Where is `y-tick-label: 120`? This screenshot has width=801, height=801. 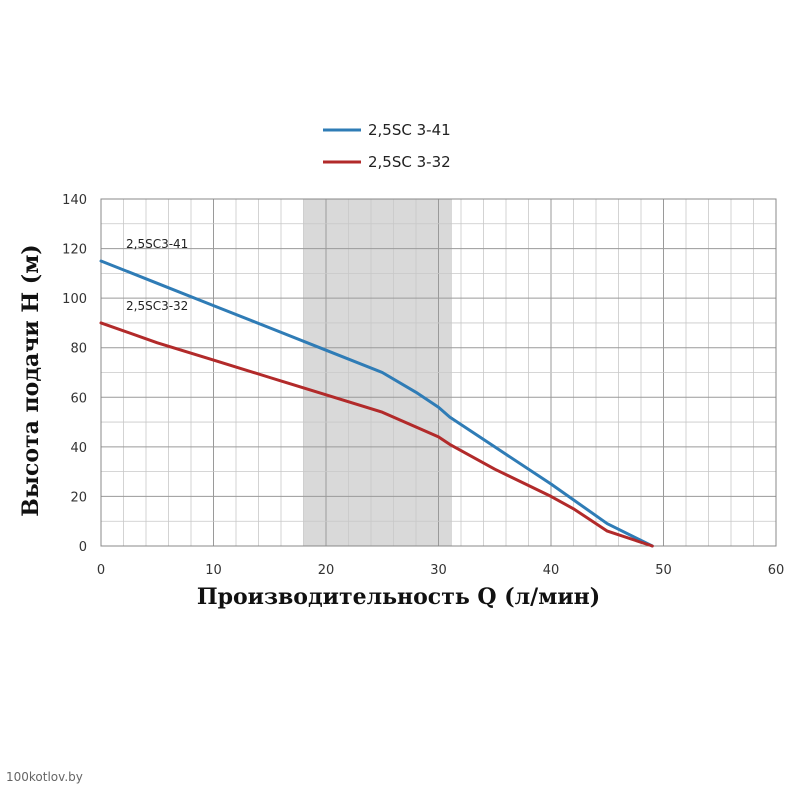 y-tick-label: 120 is located at coordinates (74, 250).